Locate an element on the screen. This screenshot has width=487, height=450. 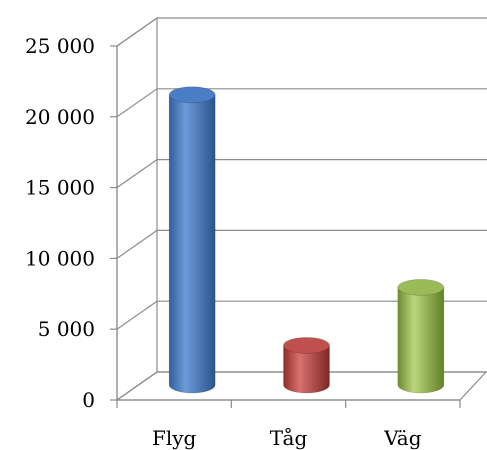
y-axis-tick-labels: 0 5 000 10 000 15 000 20 000 25 000 is located at coordinates (60, 223).